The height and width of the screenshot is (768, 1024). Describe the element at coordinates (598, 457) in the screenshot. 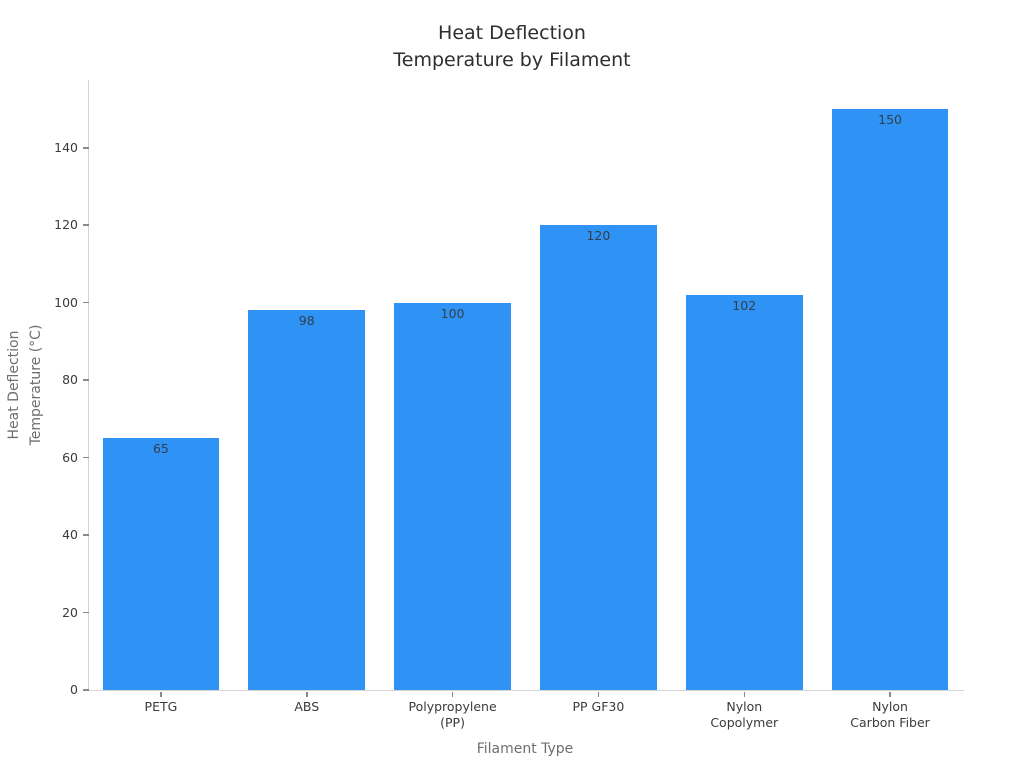

I see `bar: 120` at that location.